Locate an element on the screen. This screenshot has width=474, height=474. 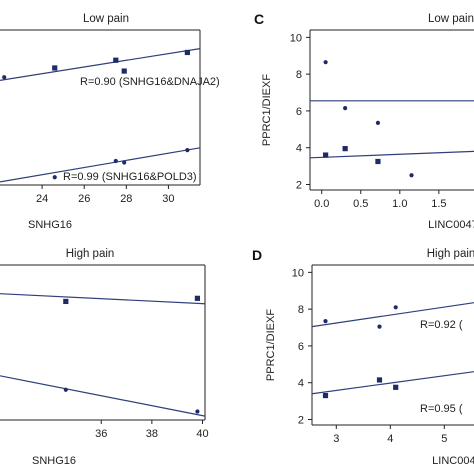
x-ticks: 36 38 40 is located at coordinates (152, 430).